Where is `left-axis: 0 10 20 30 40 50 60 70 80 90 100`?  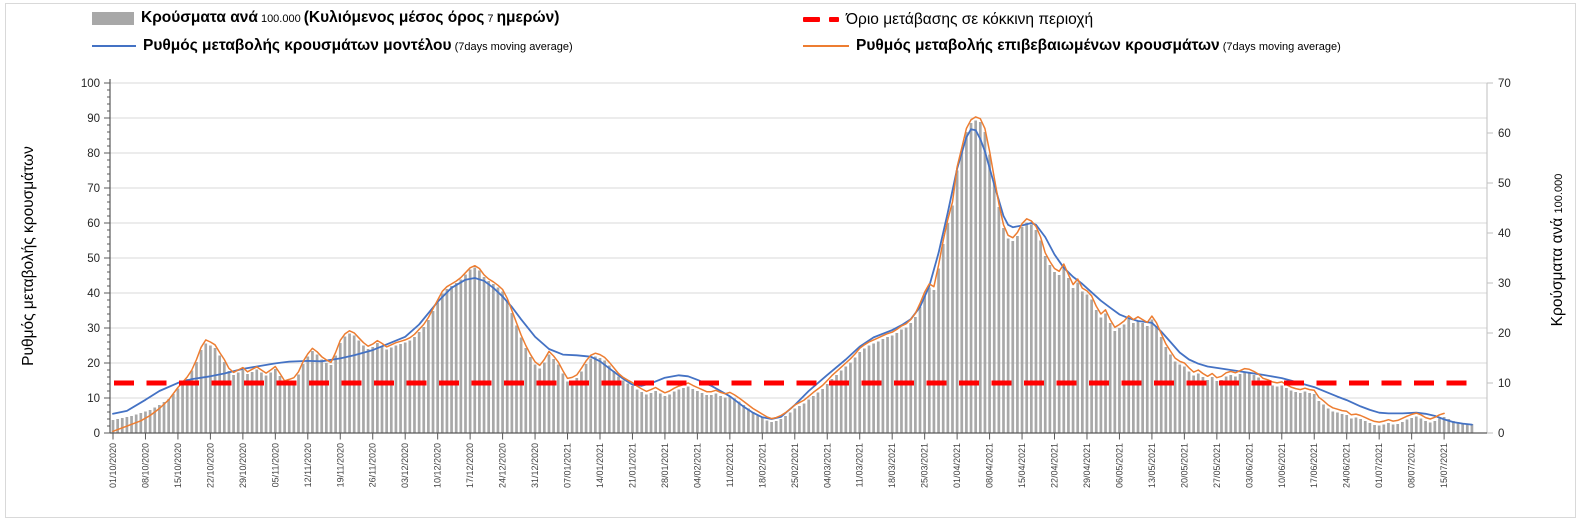 left-axis: 0 10 20 30 40 50 60 70 80 90 100 is located at coordinates (96, 259).